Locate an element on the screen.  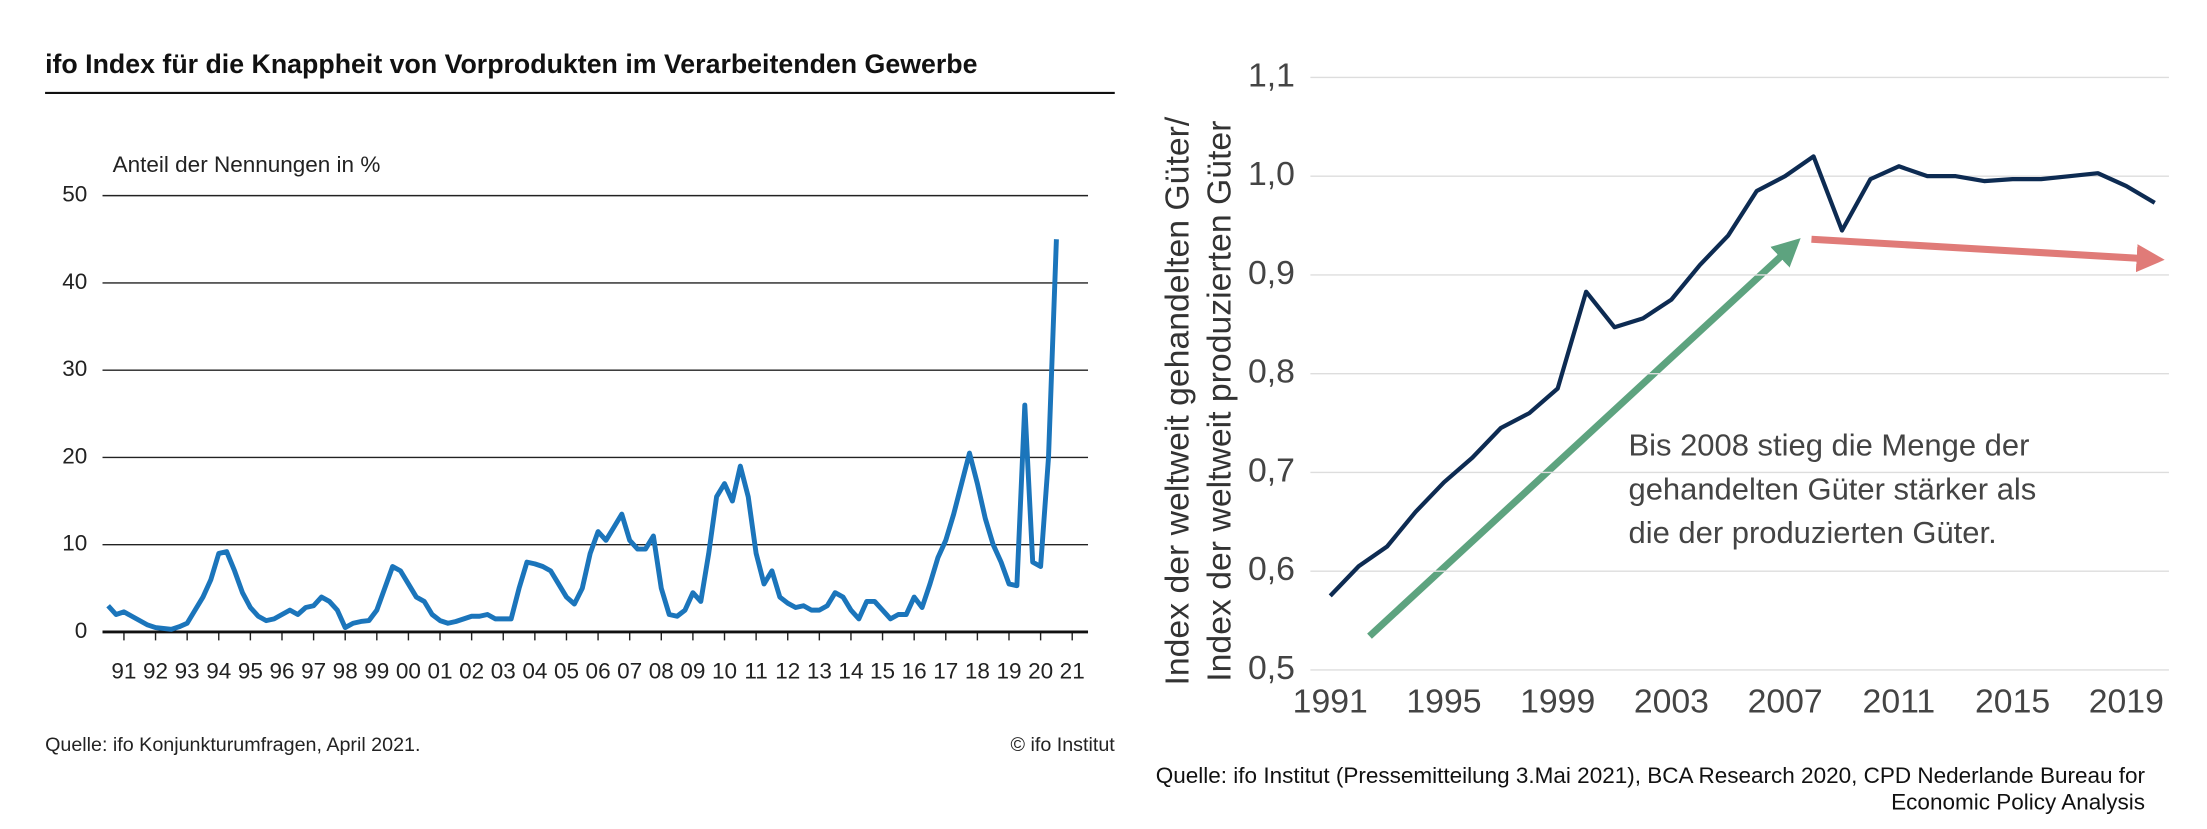
y-axis-label: Index der weltweit gehandelten Güter/ is located at coordinates (1177, 400).